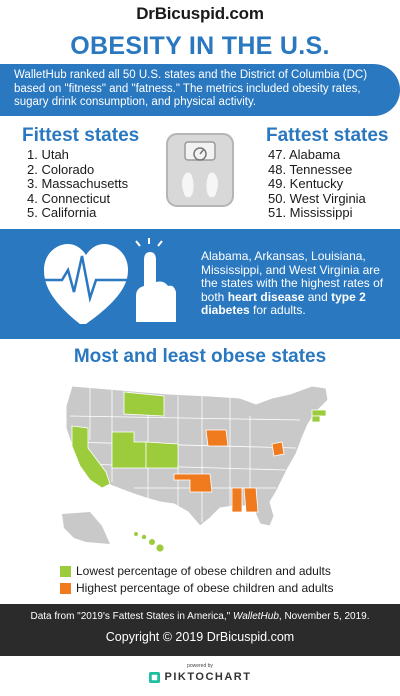 This screenshot has width=400, height=696. I want to click on powered-by-label: powered by, so click(200, 666).